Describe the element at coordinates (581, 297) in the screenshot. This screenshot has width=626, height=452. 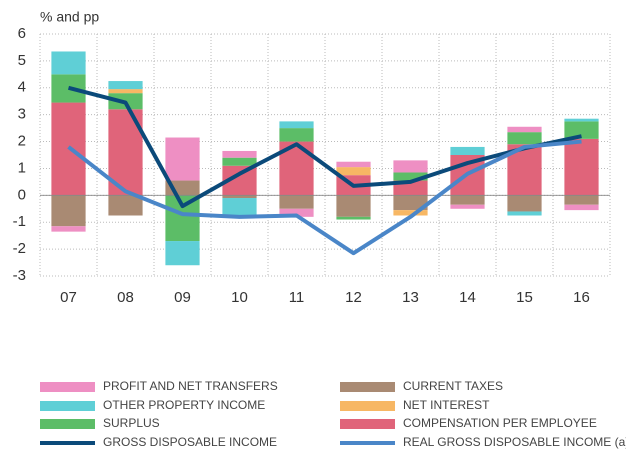
I see `x-tick-label: 16` at that location.